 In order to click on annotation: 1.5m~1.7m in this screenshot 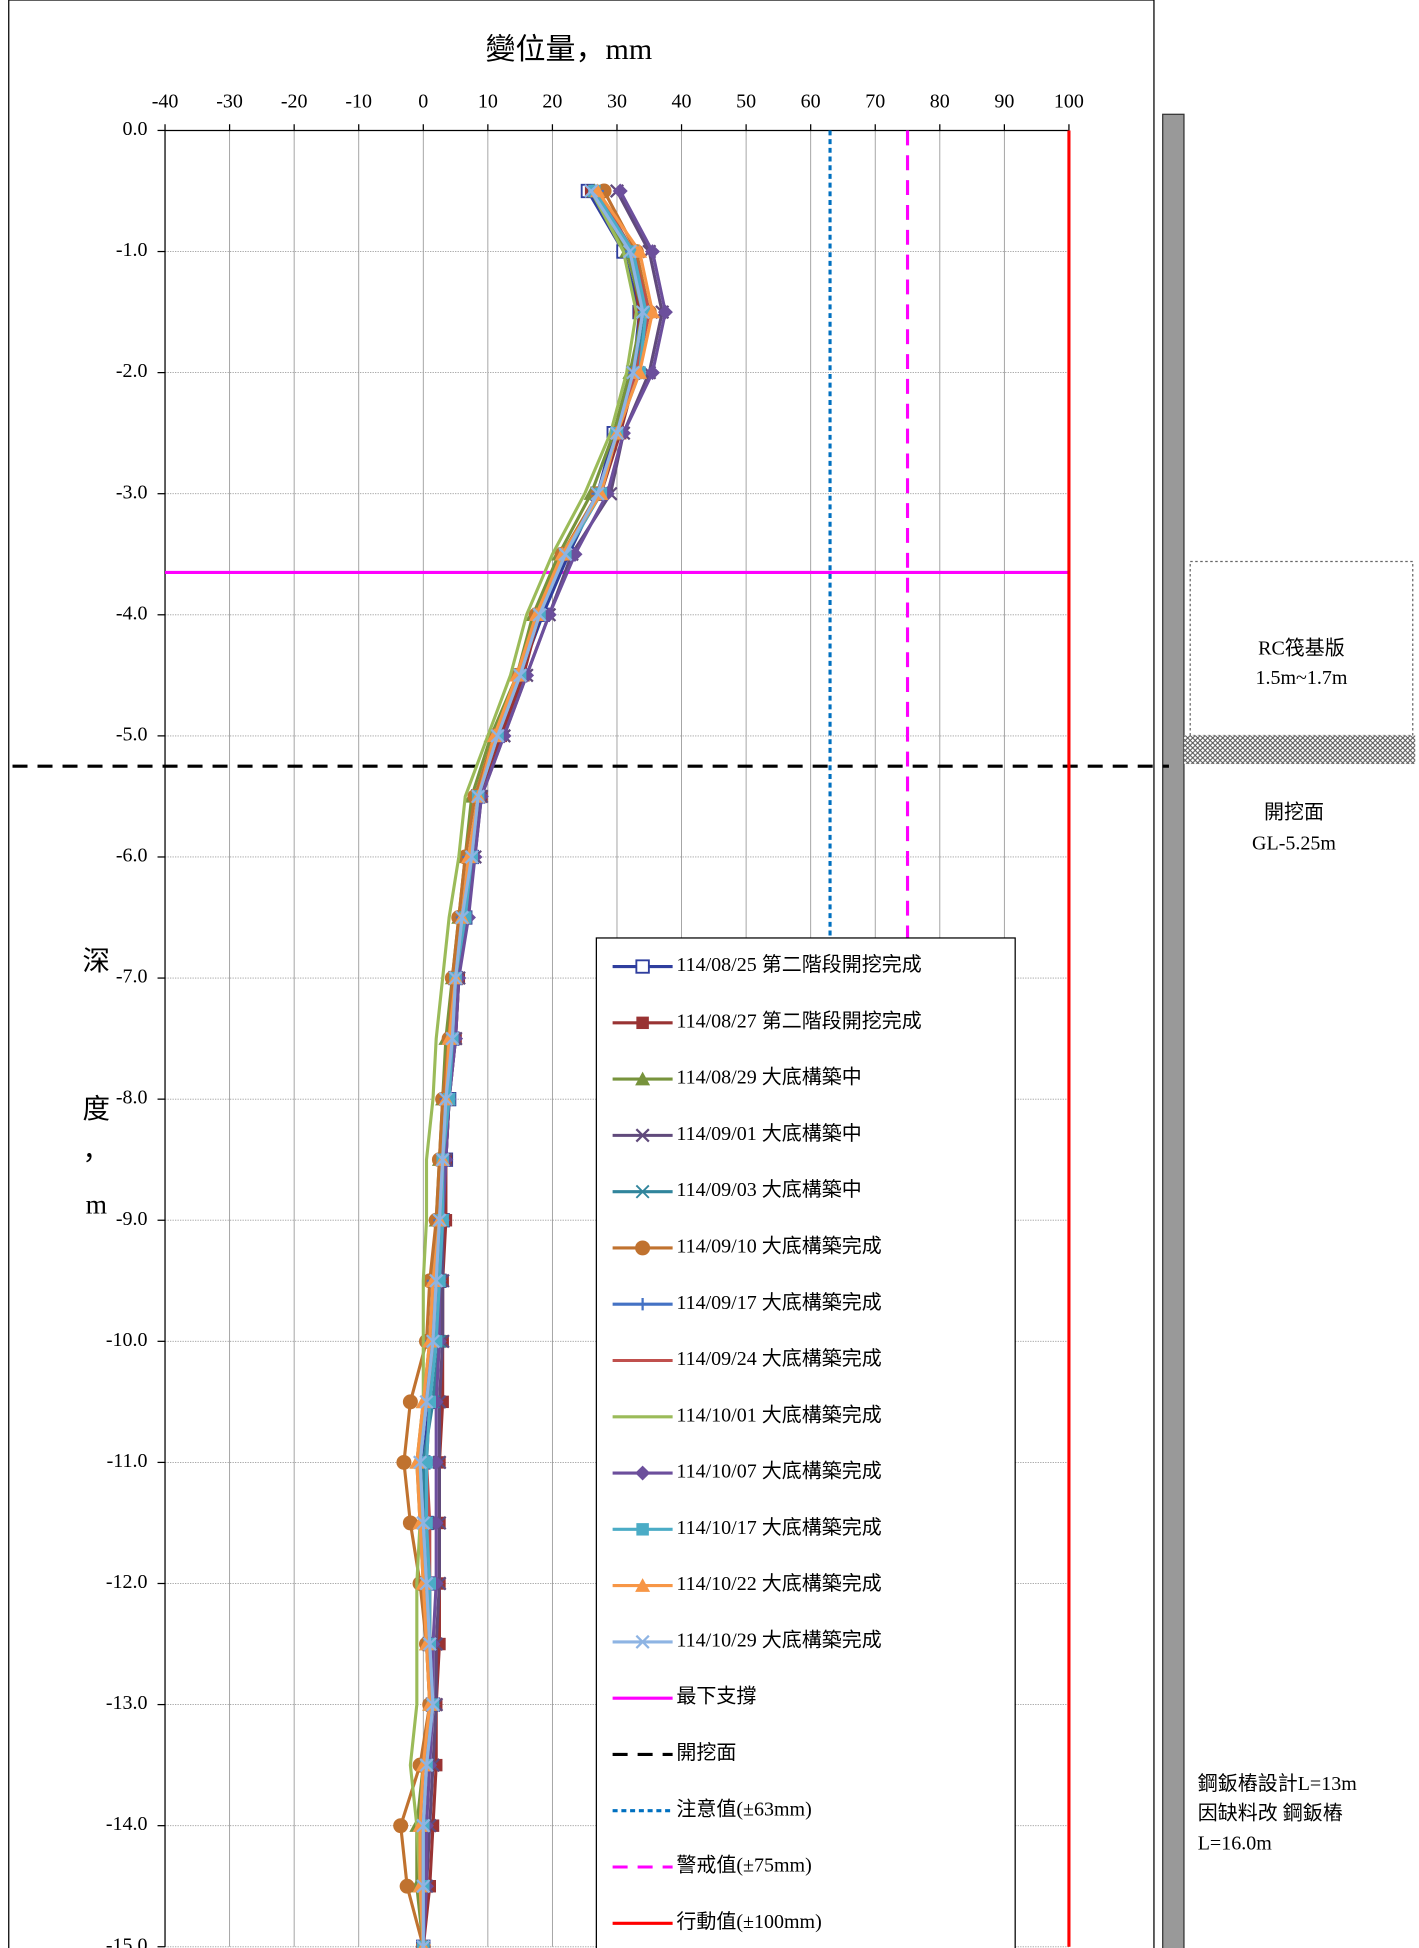, I will do `click(1302, 678)`.